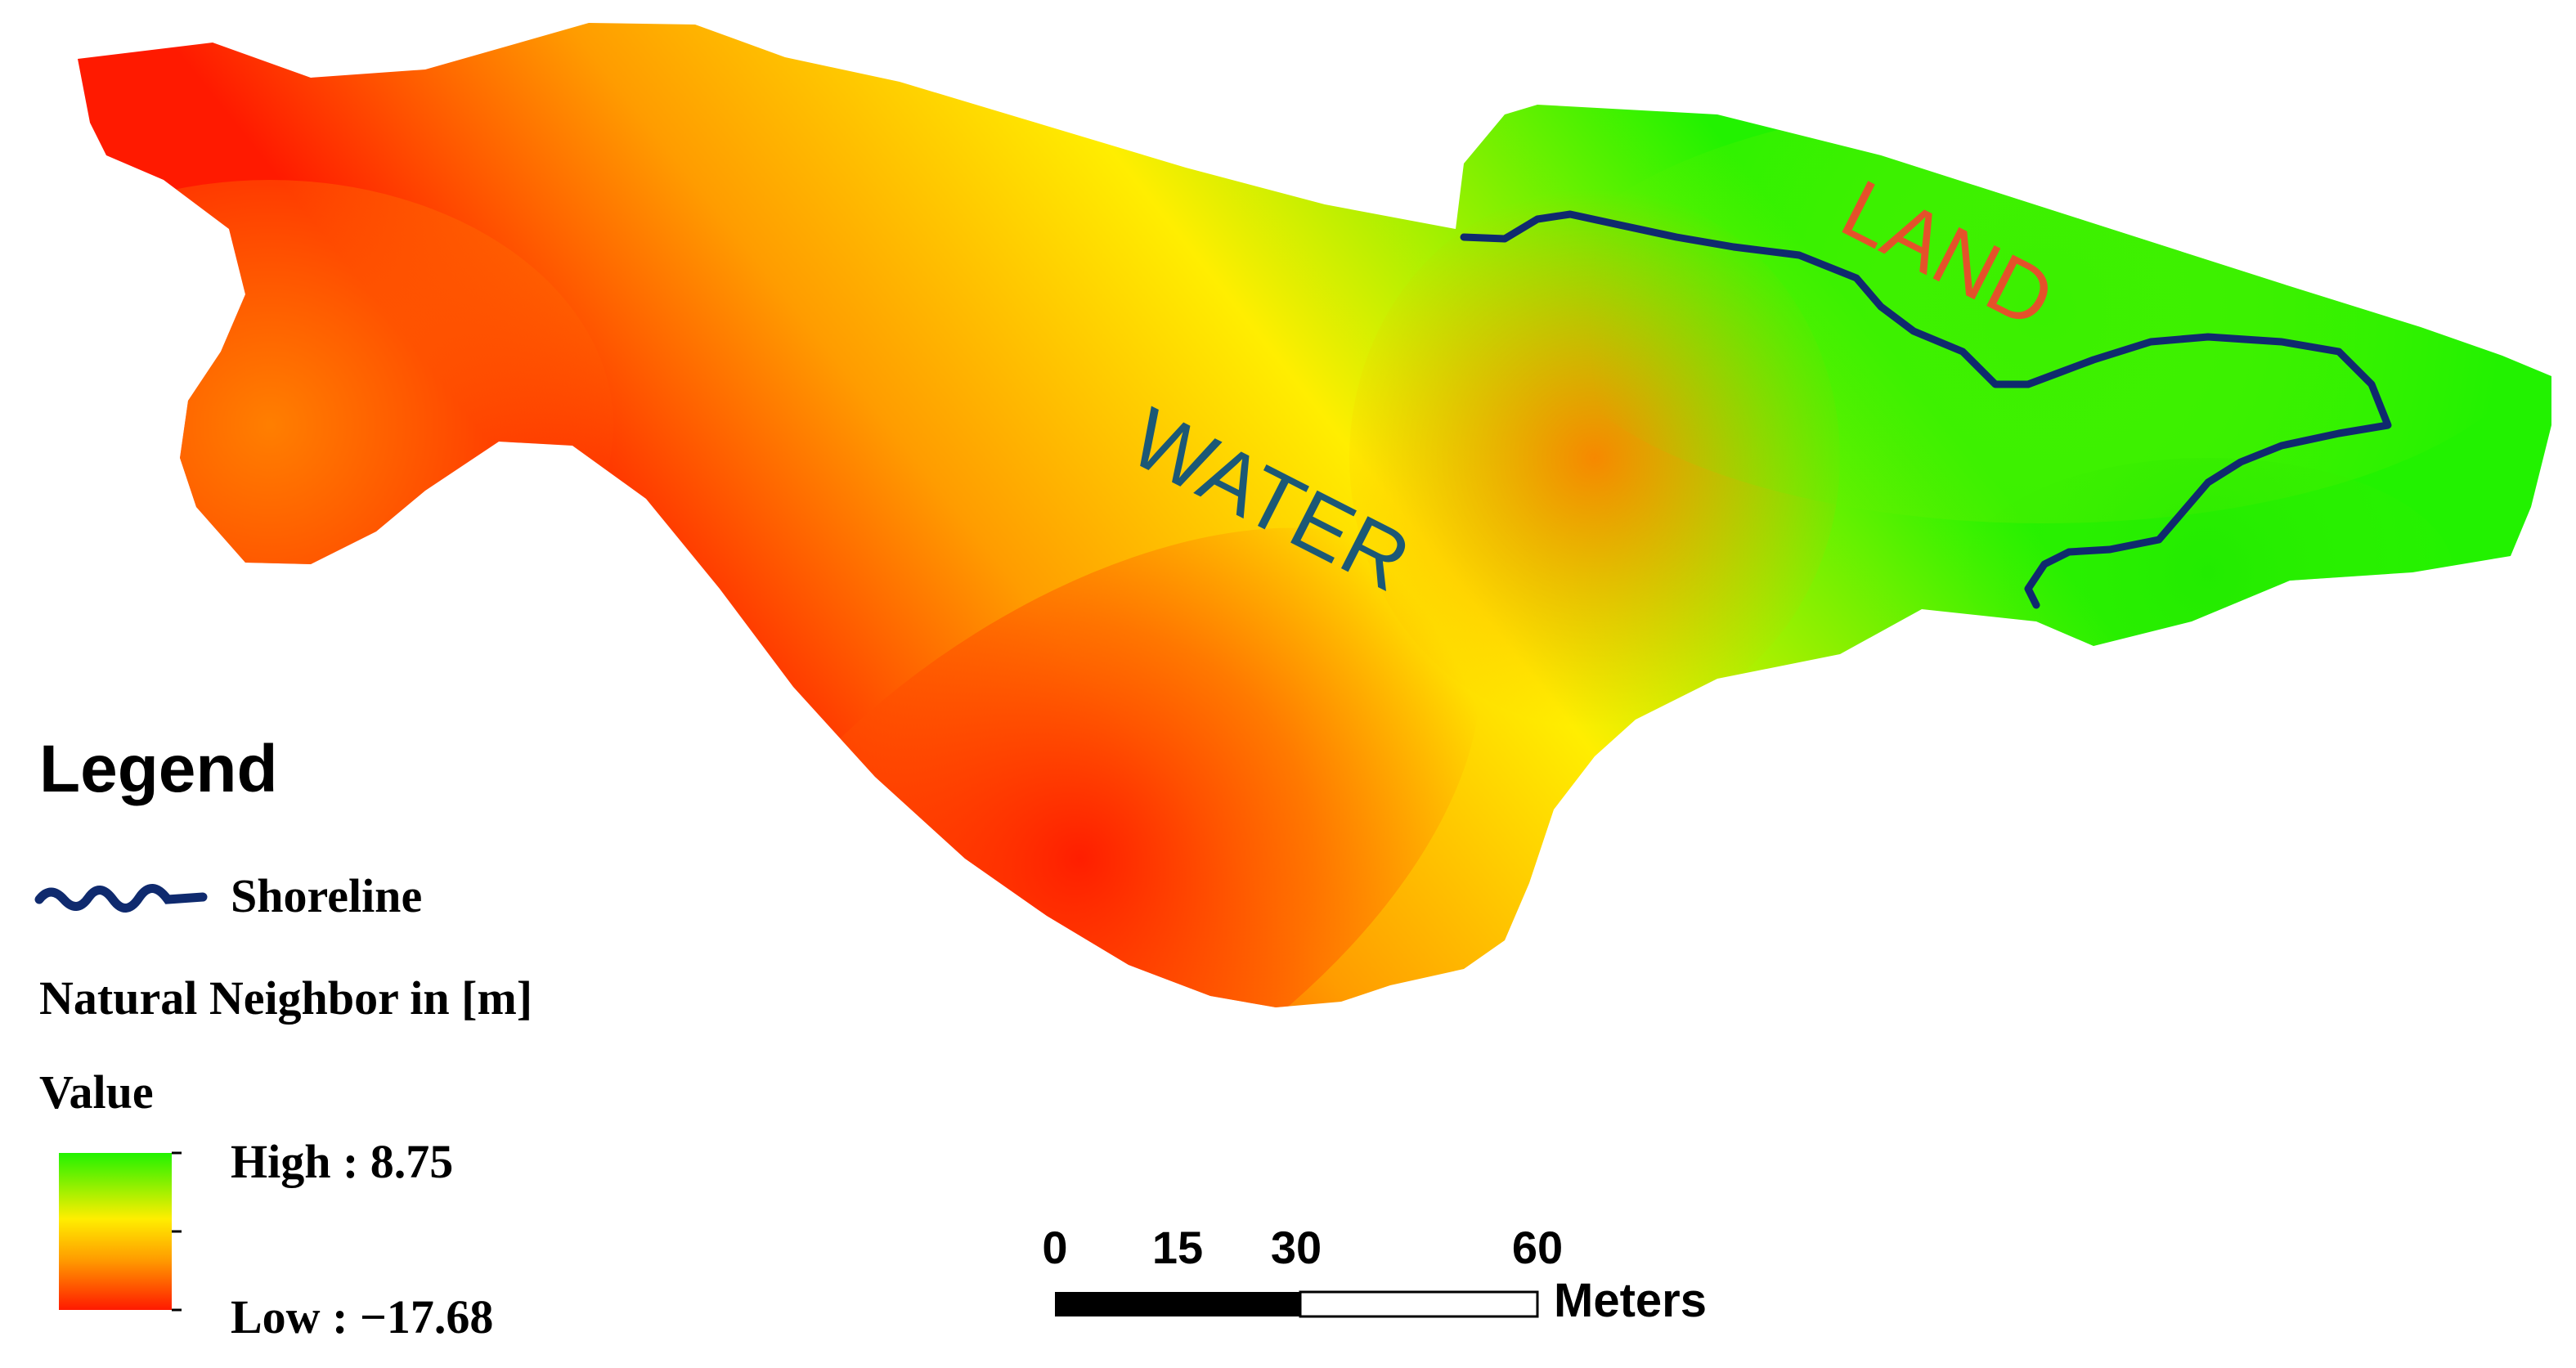 The image size is (2576, 1368). Describe the element at coordinates (158, 769) in the screenshot. I see `legend-title: Legend` at that location.